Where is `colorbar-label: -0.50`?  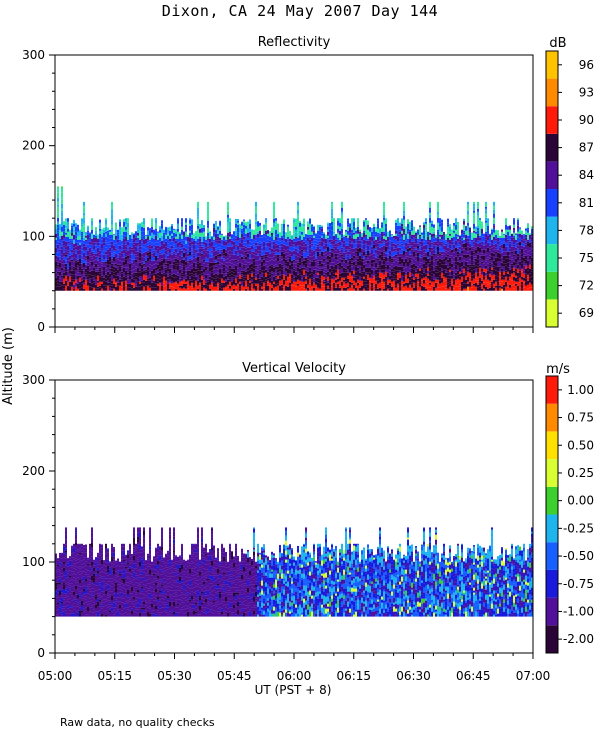
colorbar-label: -0.50 is located at coordinates (578, 556).